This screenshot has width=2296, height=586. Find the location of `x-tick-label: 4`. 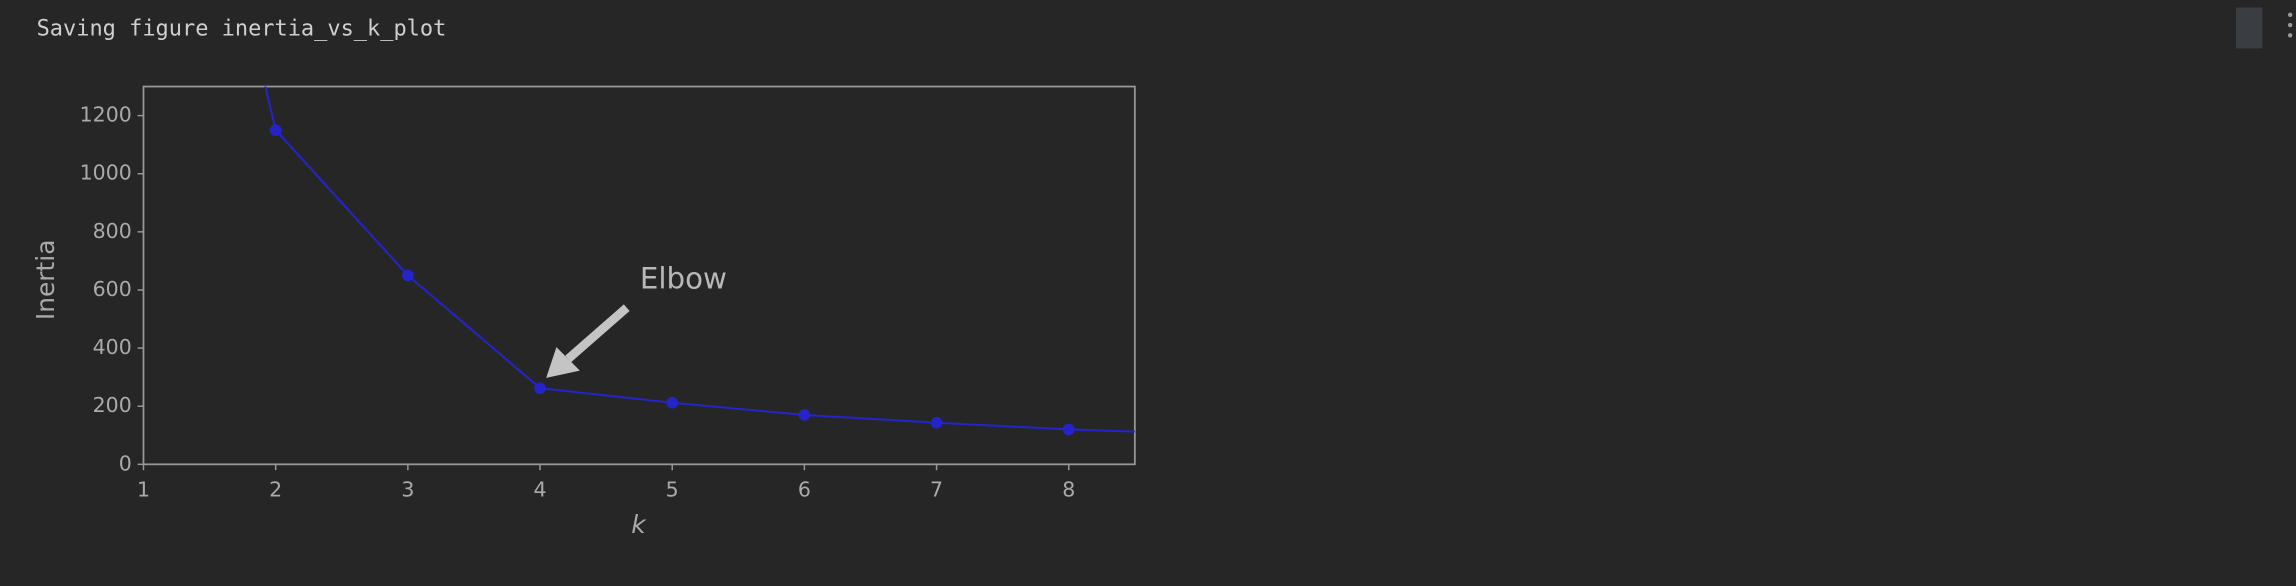

x-tick-label: 4 is located at coordinates (540, 490).